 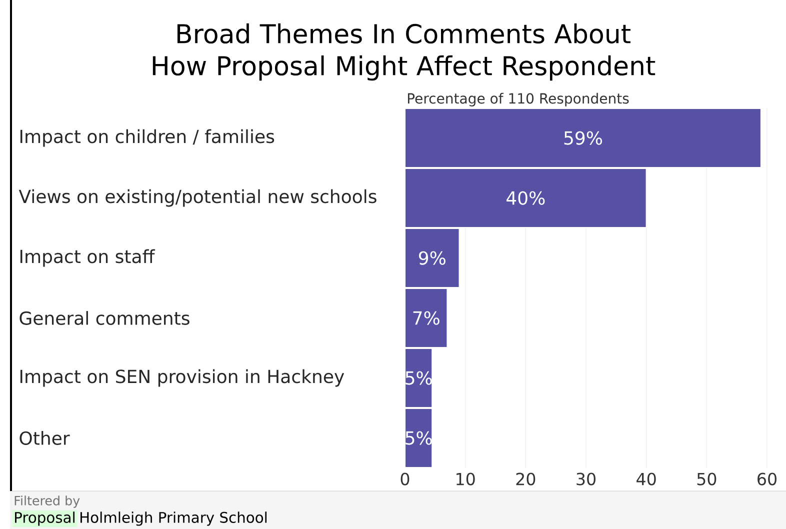 I want to click on x-tick-label: 0, so click(x=405, y=479).